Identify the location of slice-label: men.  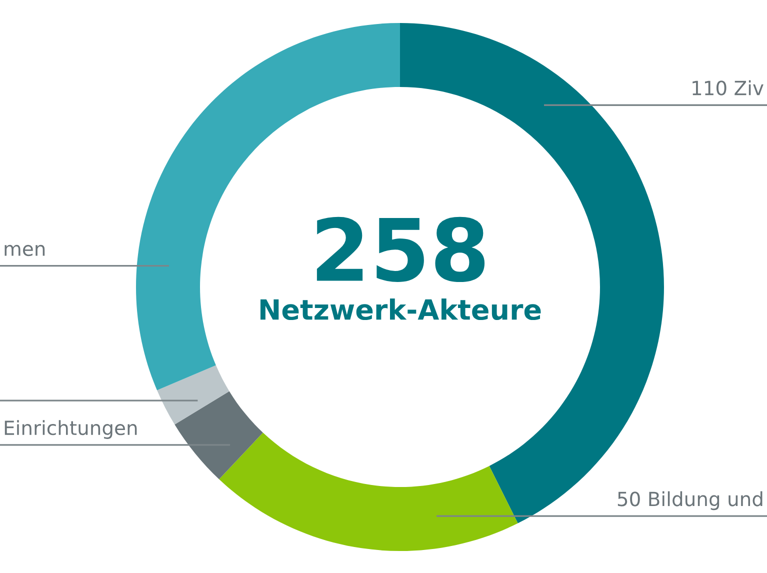
(24, 250).